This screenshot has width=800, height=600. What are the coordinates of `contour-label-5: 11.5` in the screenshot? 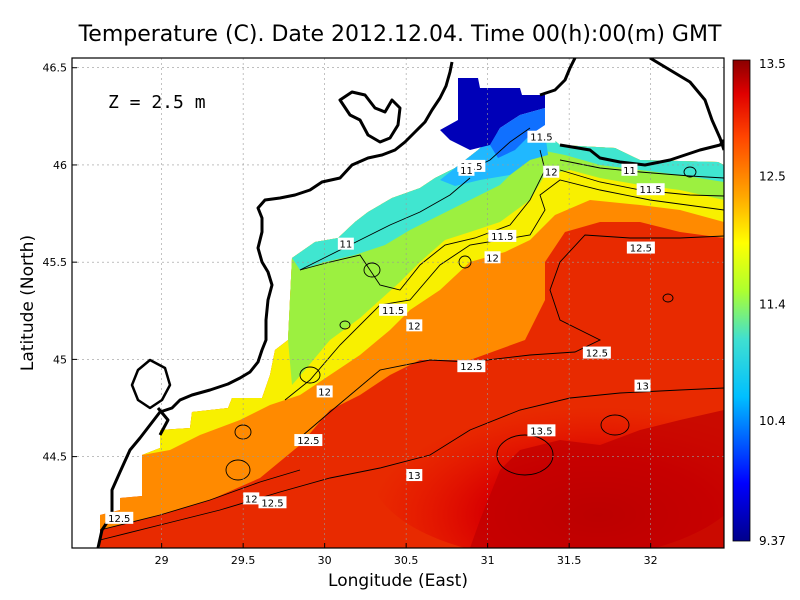 It's located at (650, 189).